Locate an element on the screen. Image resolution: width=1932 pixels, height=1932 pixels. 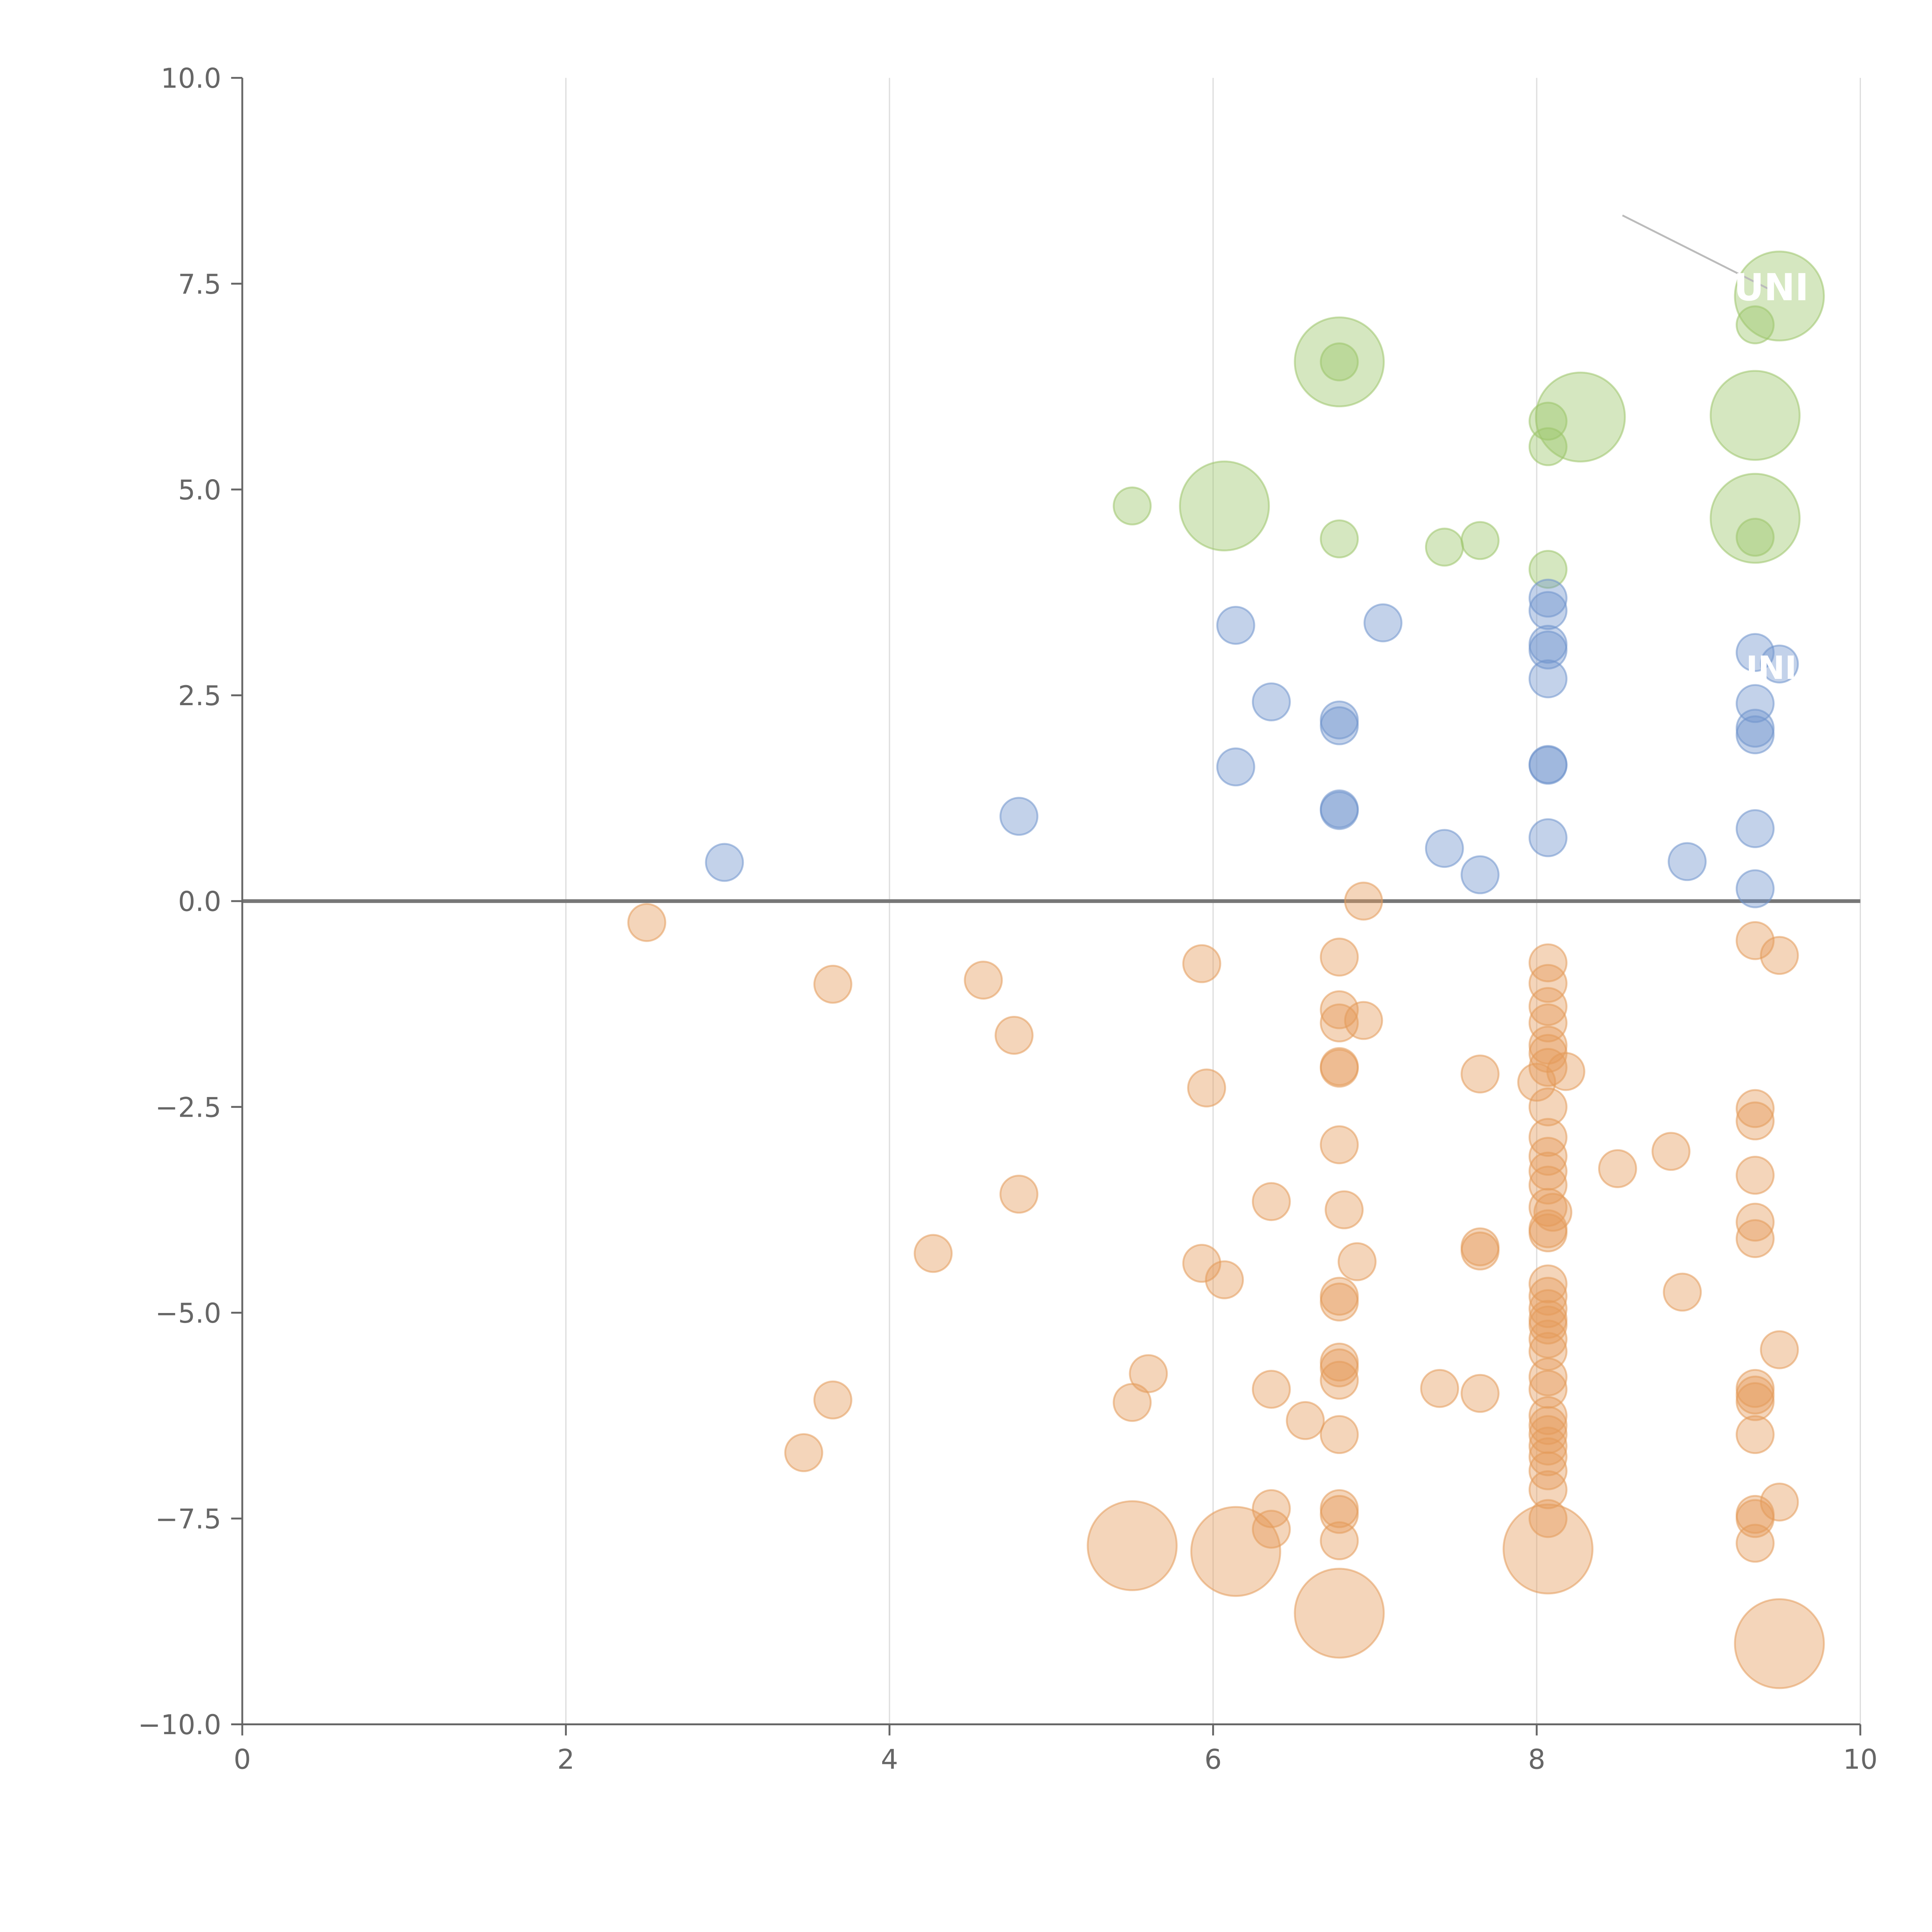
x-tick-label-2: 4 is located at coordinates (890, 1760).